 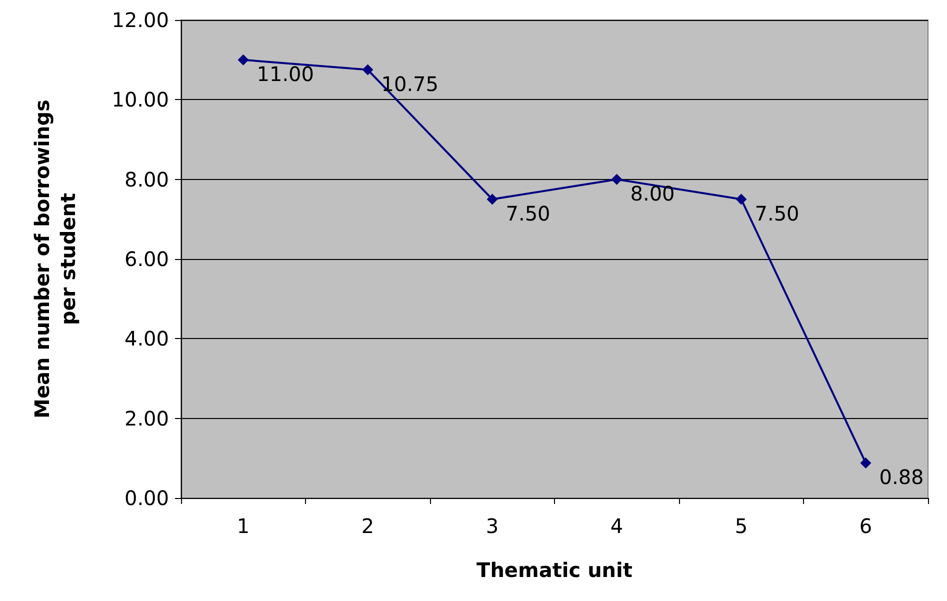 I want to click on data-label: 10.75, so click(x=410, y=84).